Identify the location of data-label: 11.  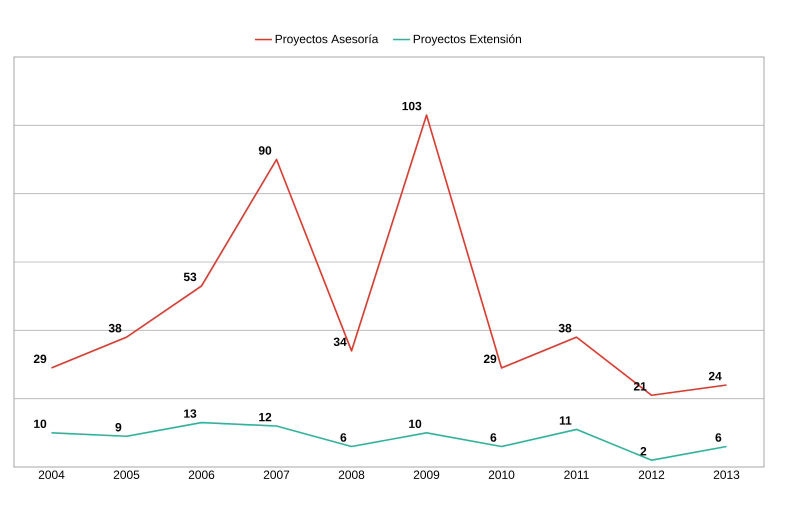
(566, 420).